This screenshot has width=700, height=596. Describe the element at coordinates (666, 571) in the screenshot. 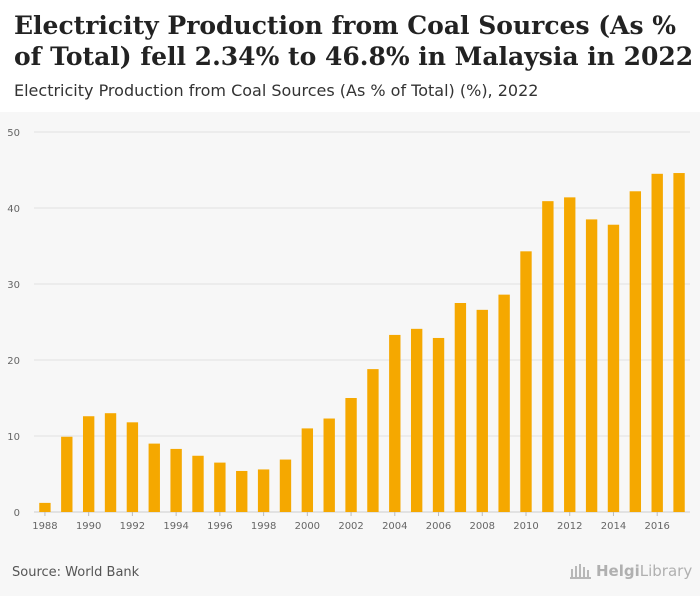

I see `logo-text-rest: Library` at that location.